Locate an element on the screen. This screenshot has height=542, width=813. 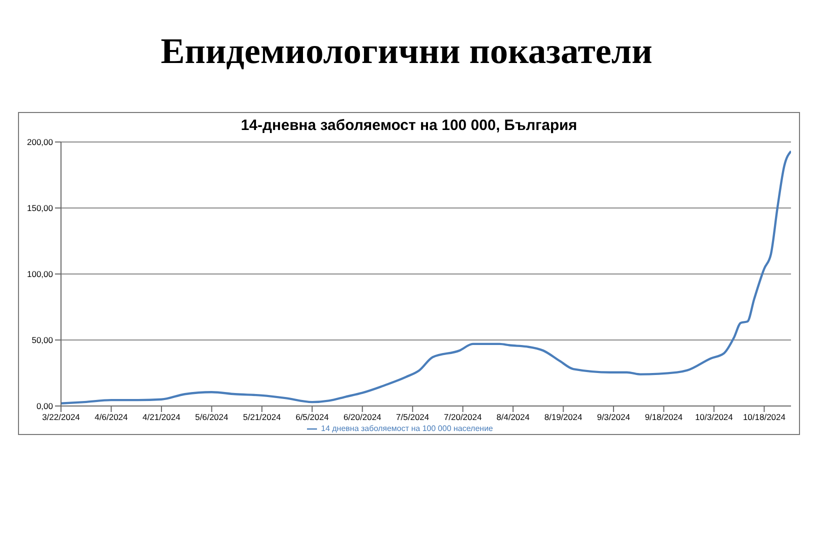
x-tick-label: 9/18/2024 is located at coordinates (663, 417).